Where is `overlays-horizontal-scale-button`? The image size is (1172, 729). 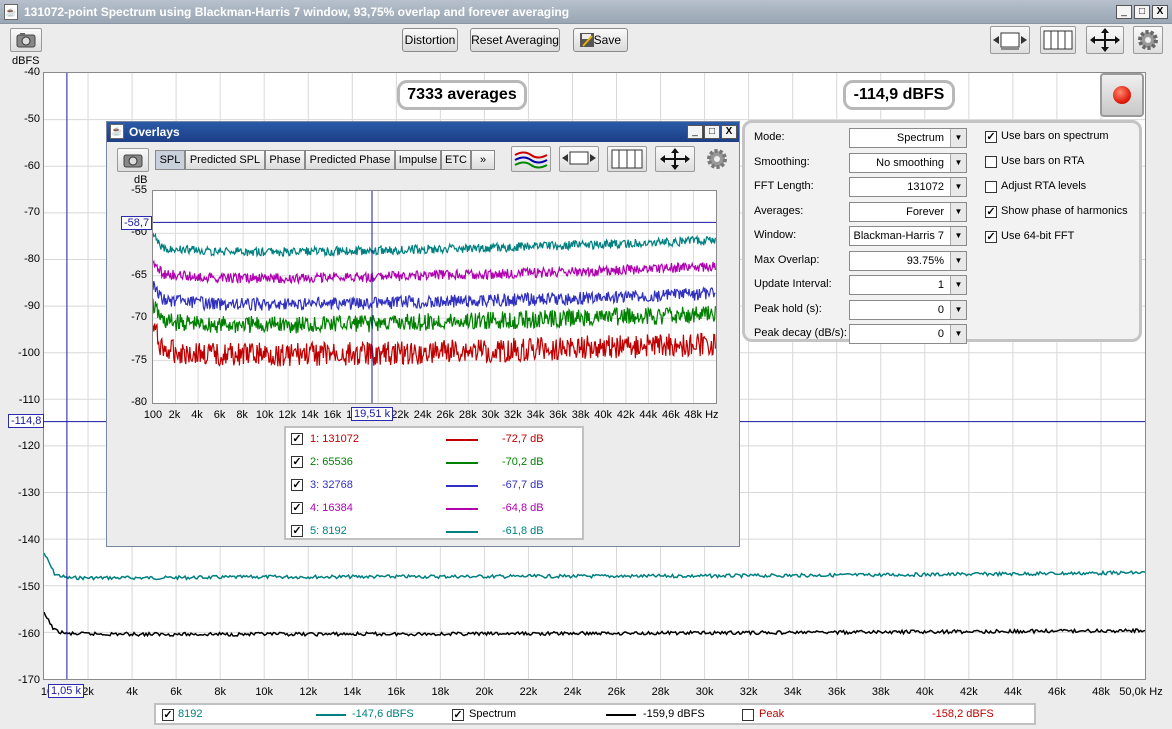
overlays-horizontal-scale-button is located at coordinates (579, 159).